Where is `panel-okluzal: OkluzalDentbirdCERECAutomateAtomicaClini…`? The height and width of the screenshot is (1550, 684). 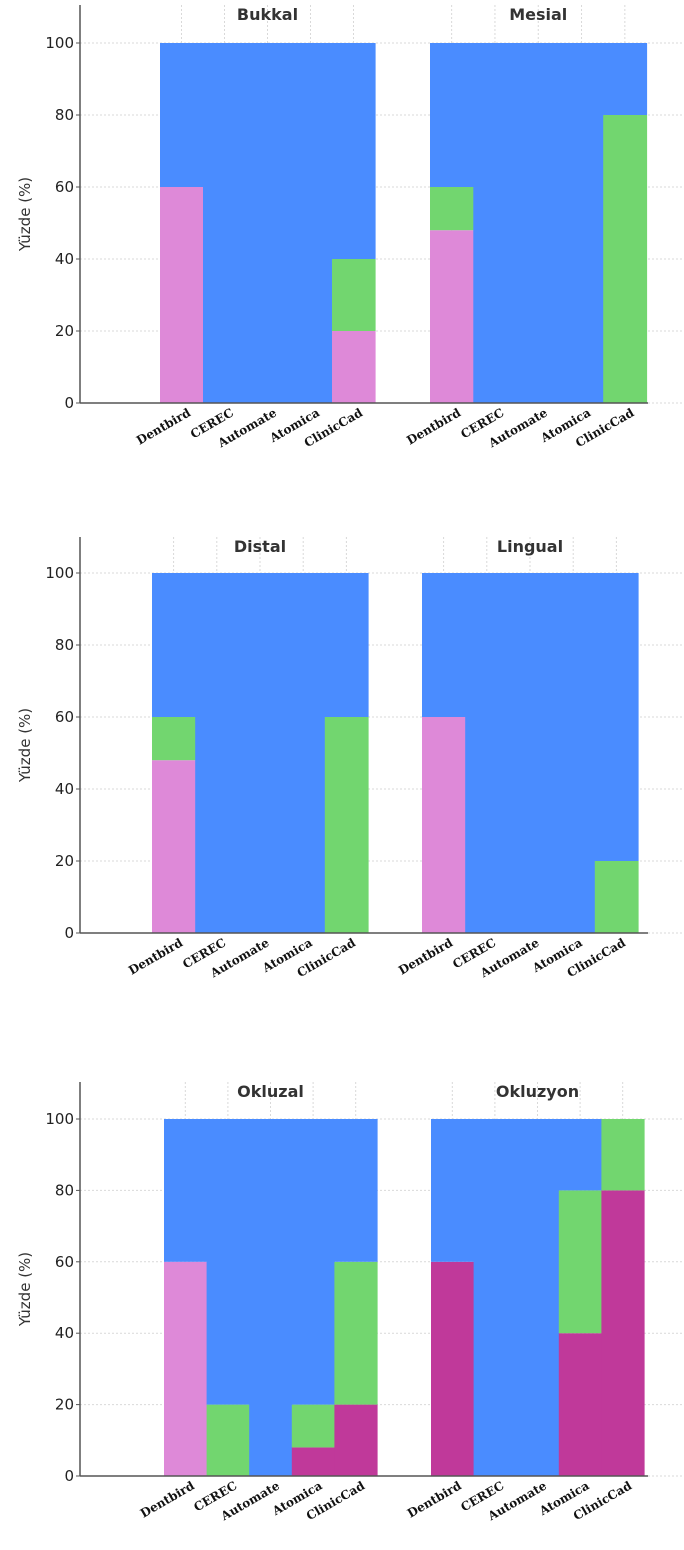 panel-okluzal: OkluzalDentbirdCERECAutomateAtomicaClini… is located at coordinates (258, 1303).